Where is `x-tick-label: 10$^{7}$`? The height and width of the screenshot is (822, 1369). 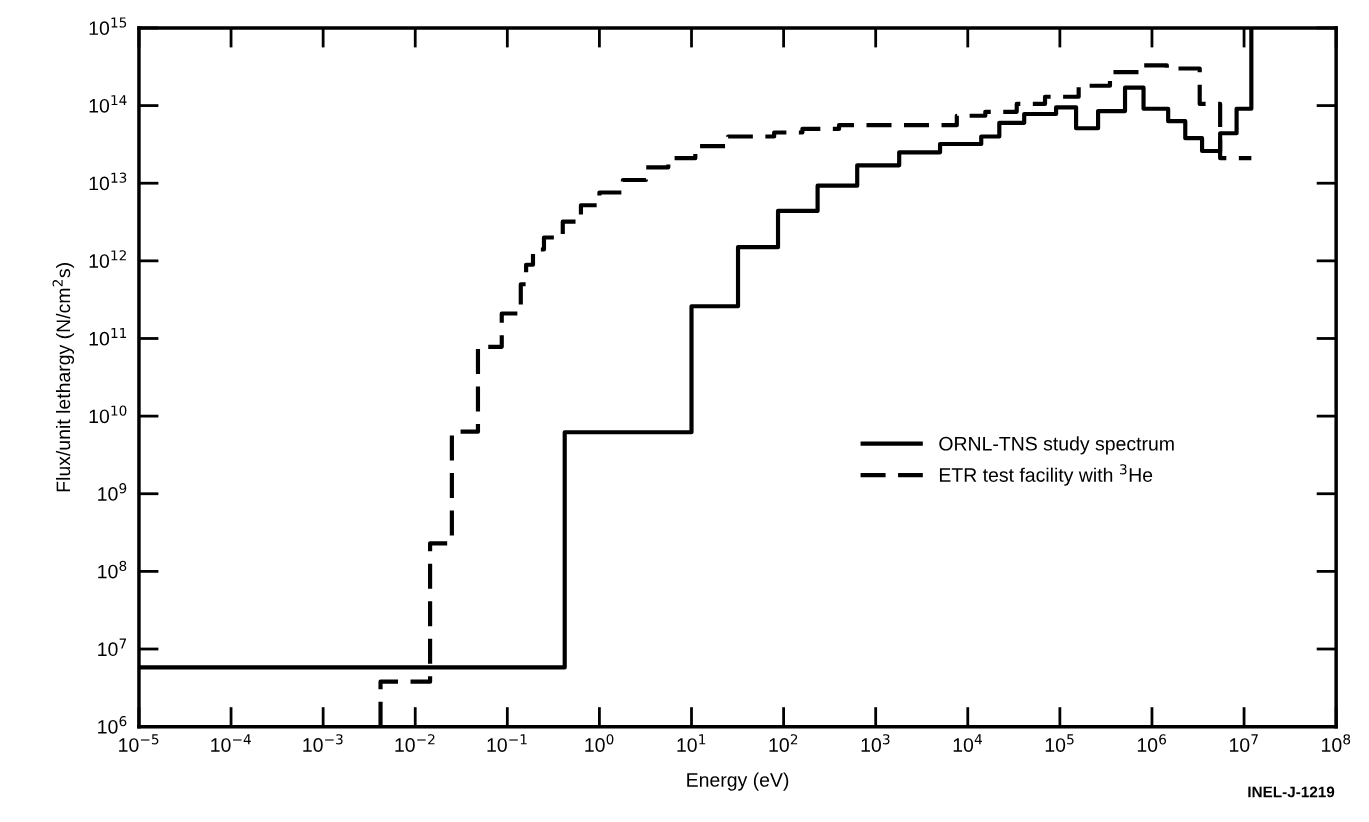 x-tick-label: 10$^{7}$ is located at coordinates (1243, 743).